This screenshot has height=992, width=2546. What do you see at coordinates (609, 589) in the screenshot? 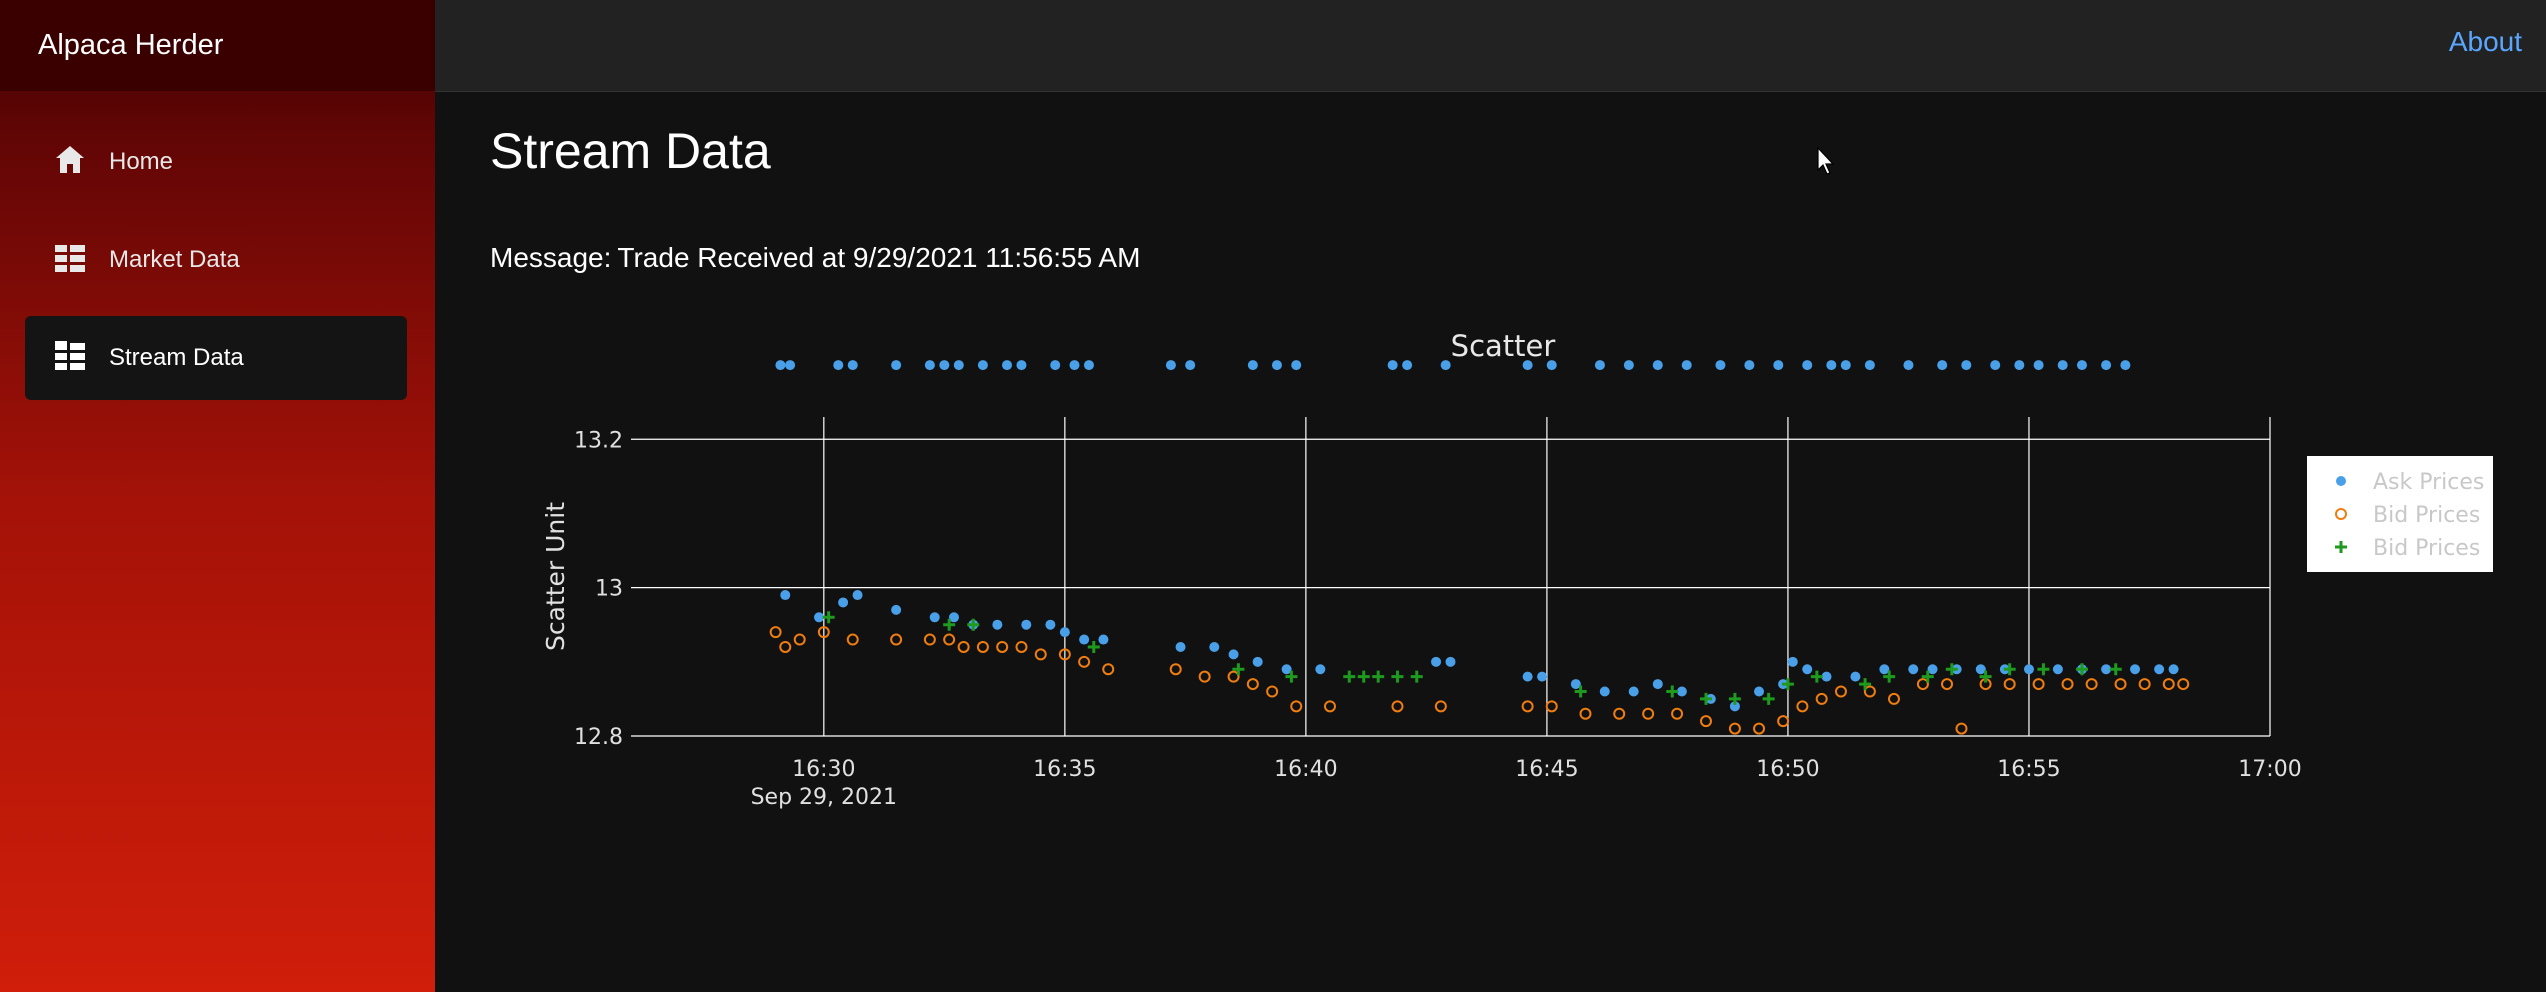
I see `y-tick-label: 13` at bounding box center [609, 589].